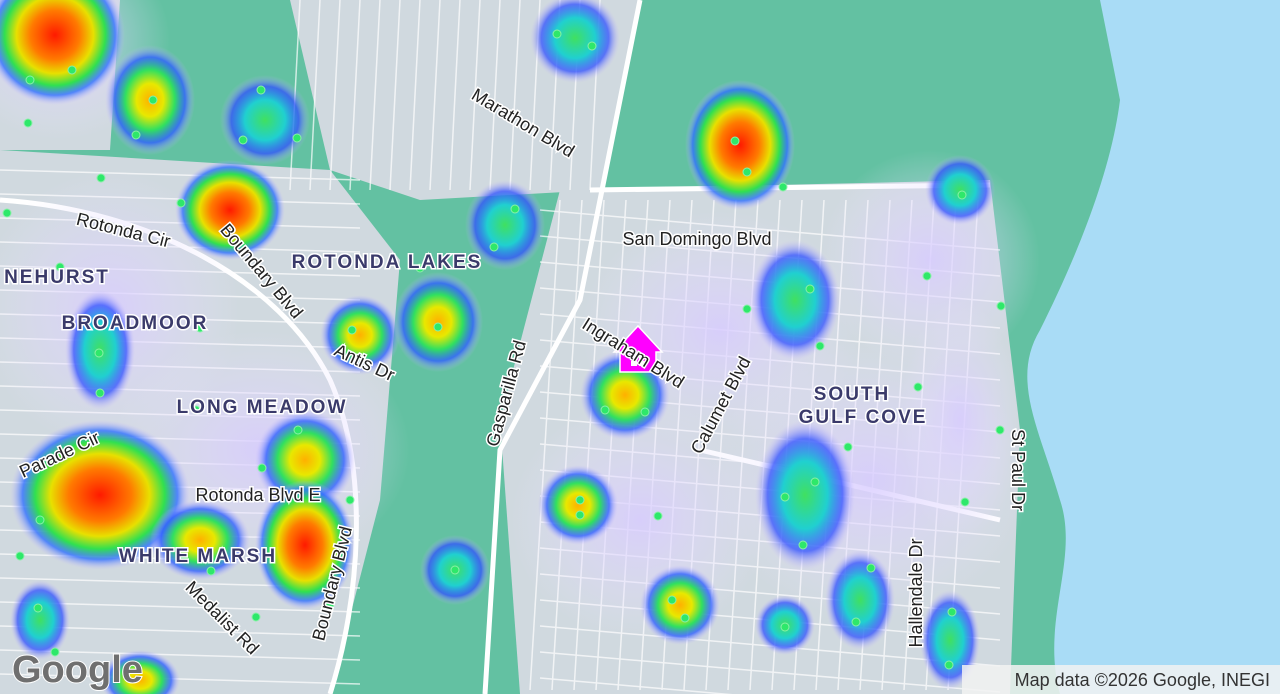 Image resolution: width=1280 pixels, height=694 pixels. Describe the element at coordinates (916, 592) in the screenshot. I see `street-label: Hallendale Dr` at that location.